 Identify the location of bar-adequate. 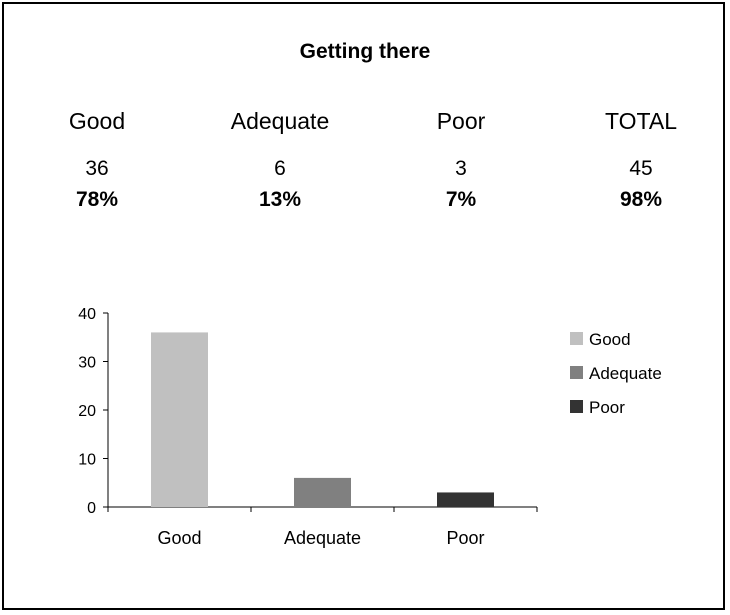
(322, 492).